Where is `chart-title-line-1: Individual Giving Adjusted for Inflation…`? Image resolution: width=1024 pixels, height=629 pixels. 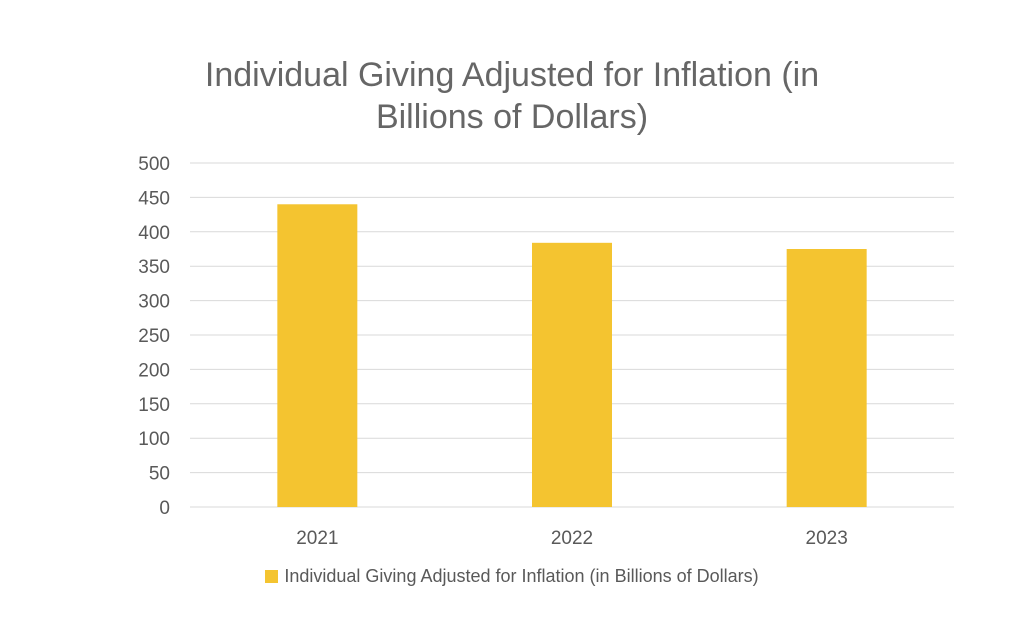 chart-title-line-1: Individual Giving Adjusted for Inflation… is located at coordinates (512, 75).